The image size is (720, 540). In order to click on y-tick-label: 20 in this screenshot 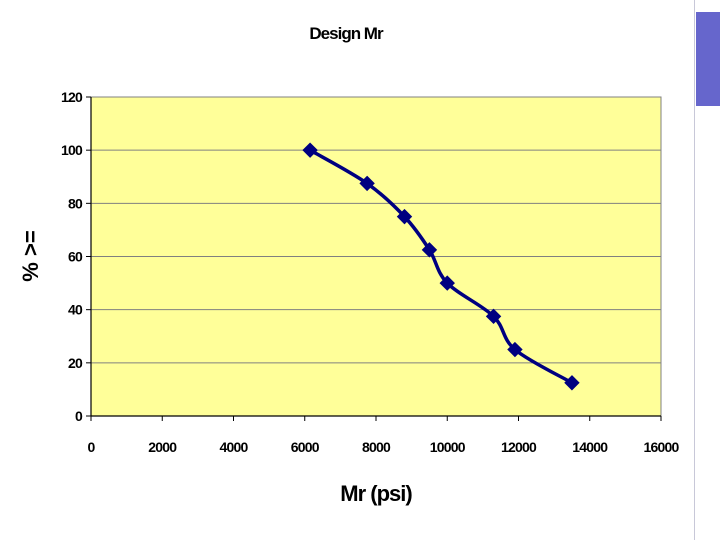, I will do `click(75, 363)`.